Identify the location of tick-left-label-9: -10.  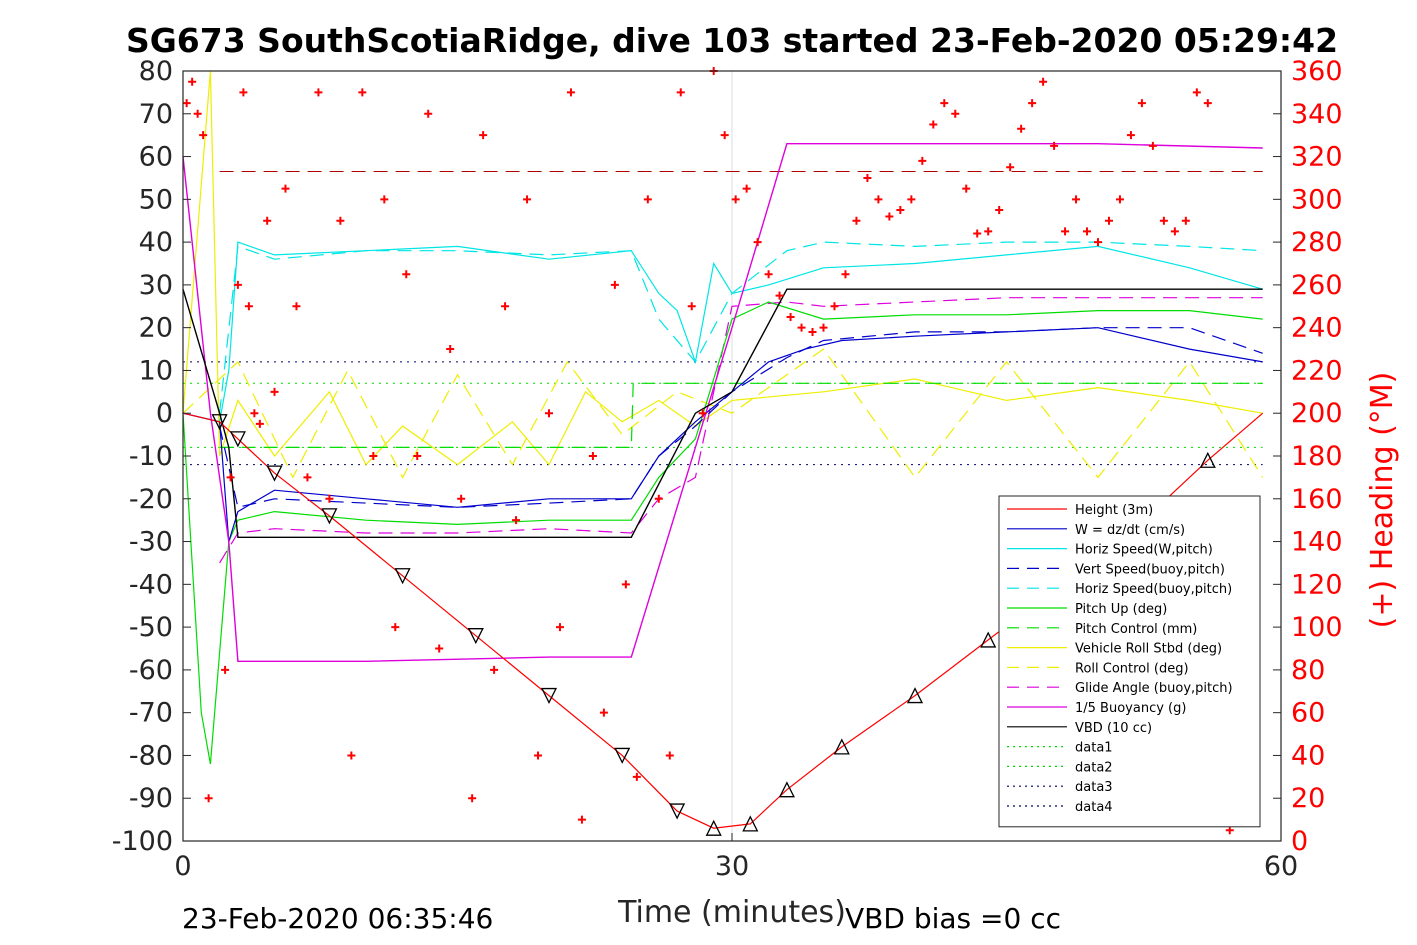
(151, 456).